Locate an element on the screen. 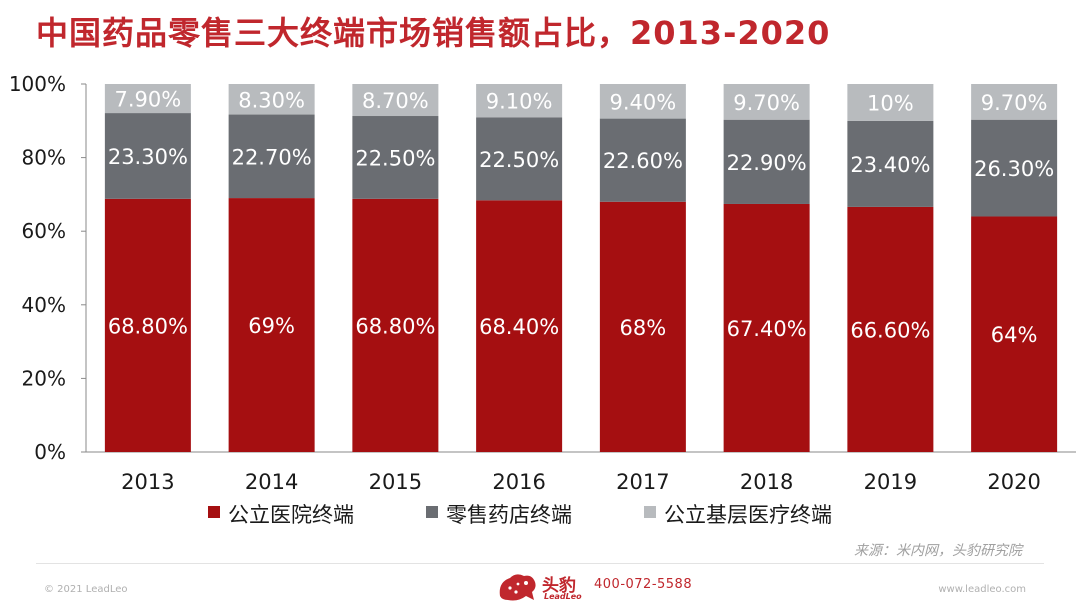  y-tick-label: 0% is located at coordinates (50, 452).